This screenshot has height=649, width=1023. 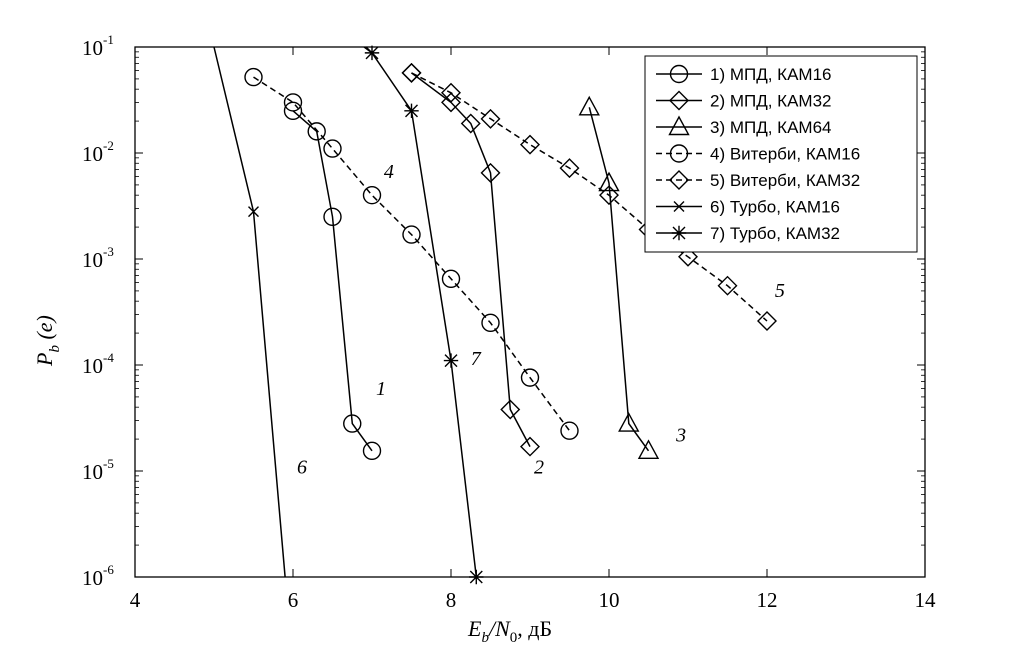 What do you see at coordinates (98, 46) in the screenshot?
I see `y-tick-label: 10⁻¹` at bounding box center [98, 46].